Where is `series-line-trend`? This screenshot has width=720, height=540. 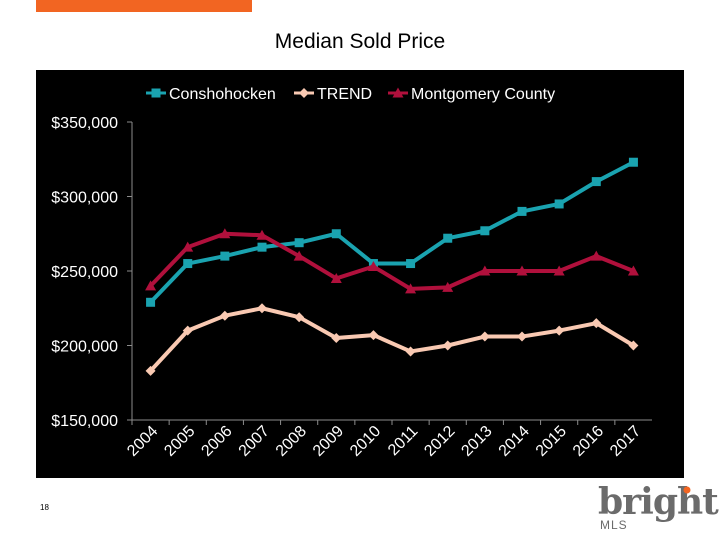 series-line-trend is located at coordinates (392, 339).